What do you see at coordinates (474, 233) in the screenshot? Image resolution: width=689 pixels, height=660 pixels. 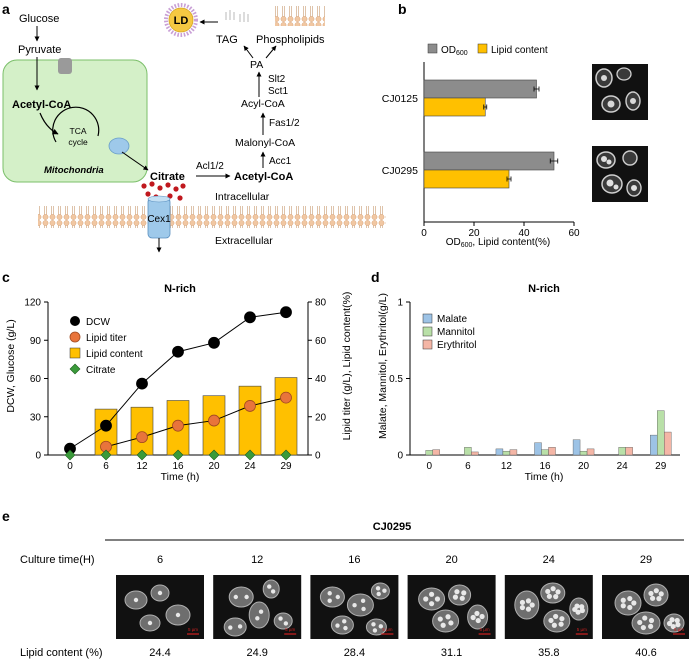 I see `chart-b-xtick-label: 20` at bounding box center [474, 233].